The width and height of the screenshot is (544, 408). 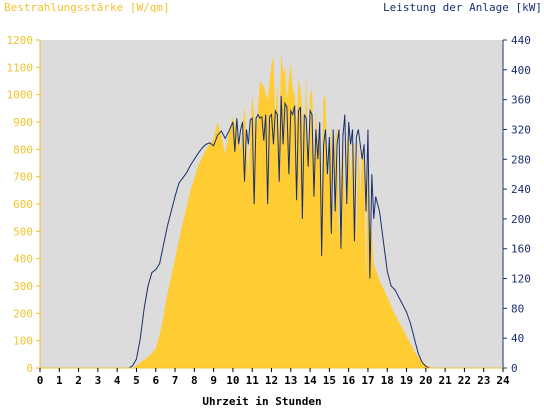 I want to click on left-tick-label: 0, so click(x=29, y=368).